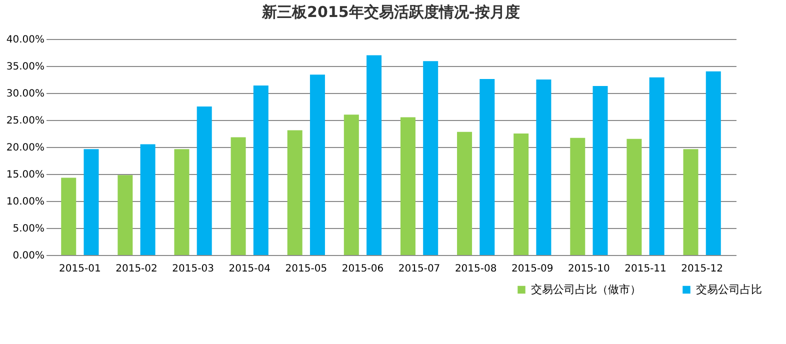 The width and height of the screenshot is (786, 344). What do you see at coordinates (419, 269) in the screenshot?
I see `x-tick-label: 2015-07` at bounding box center [419, 269].